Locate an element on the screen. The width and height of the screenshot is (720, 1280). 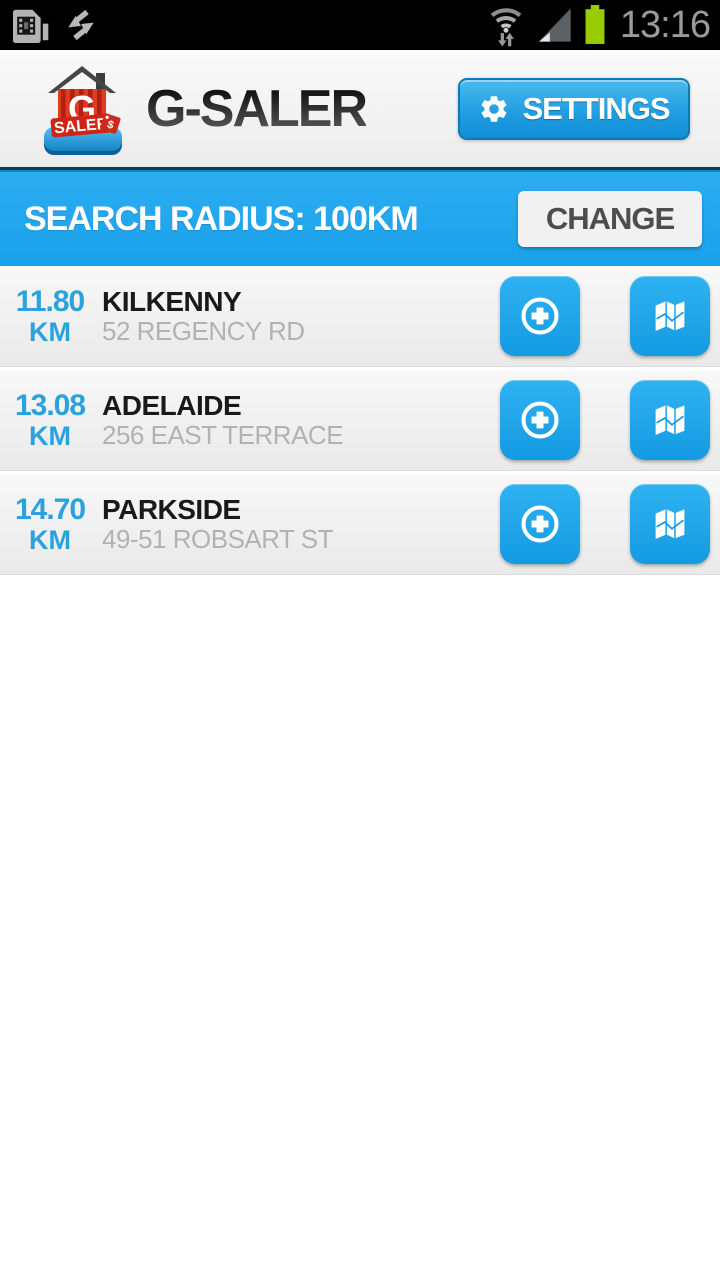
location-info: PARKSIDE 49-51 ROBSART ST is located at coordinates (300, 524).